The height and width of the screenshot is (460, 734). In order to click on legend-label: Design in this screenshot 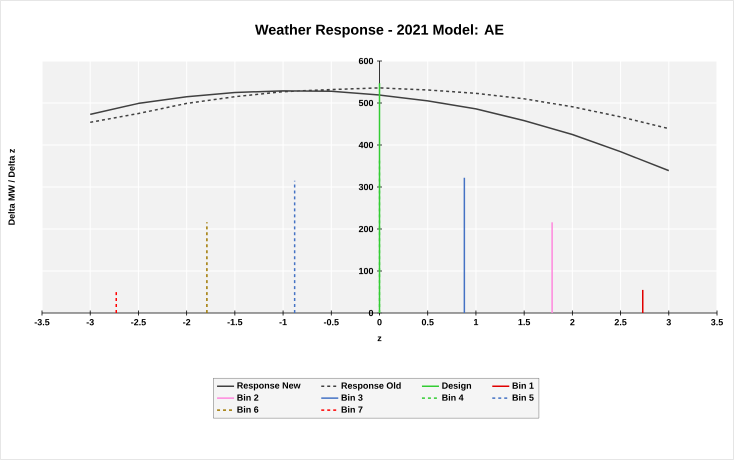, I will do `click(457, 386)`.